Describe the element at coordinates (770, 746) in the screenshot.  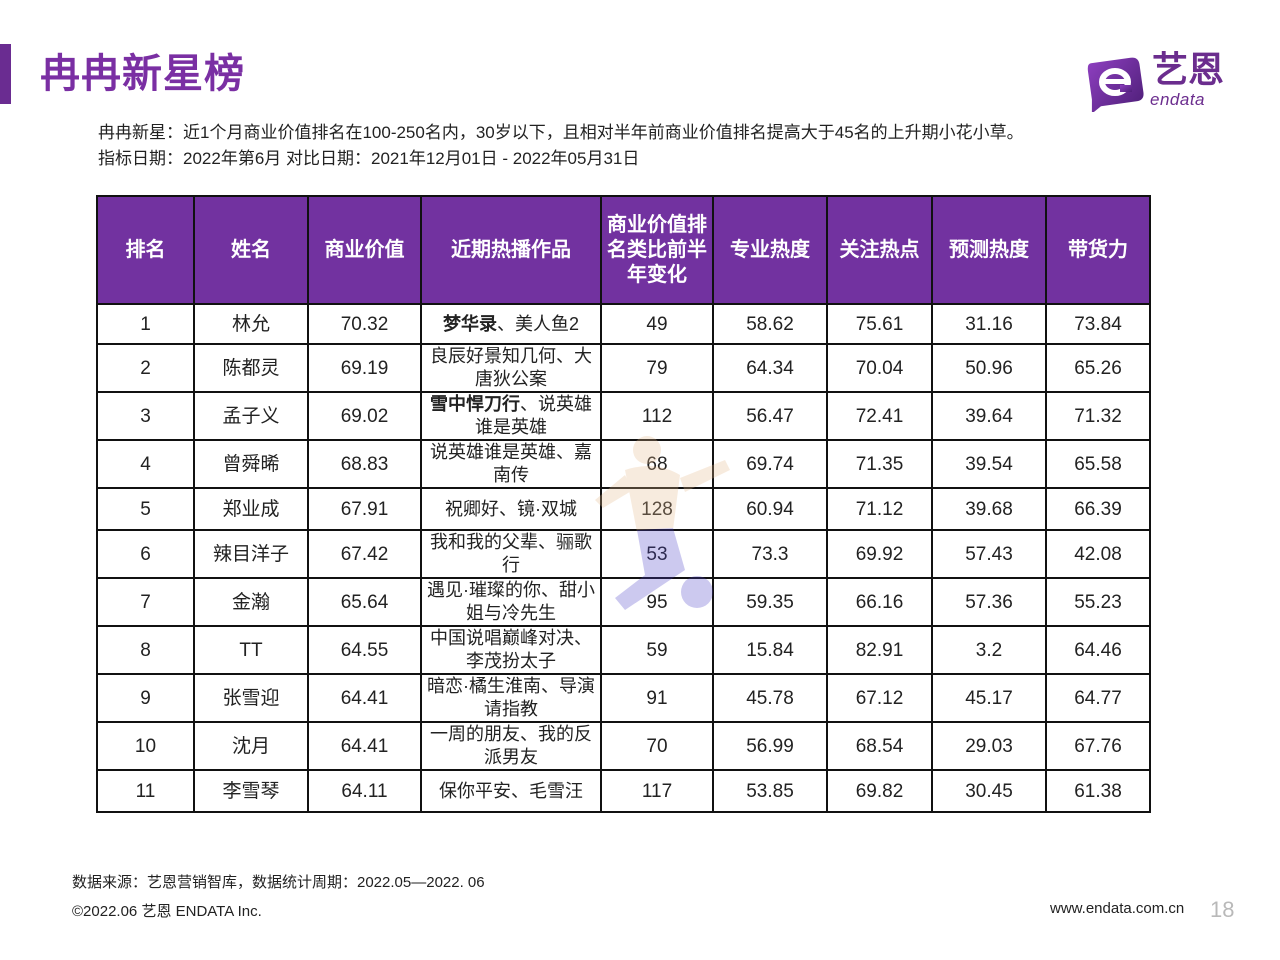
I see `cell-professional-heat: 56.99` at that location.